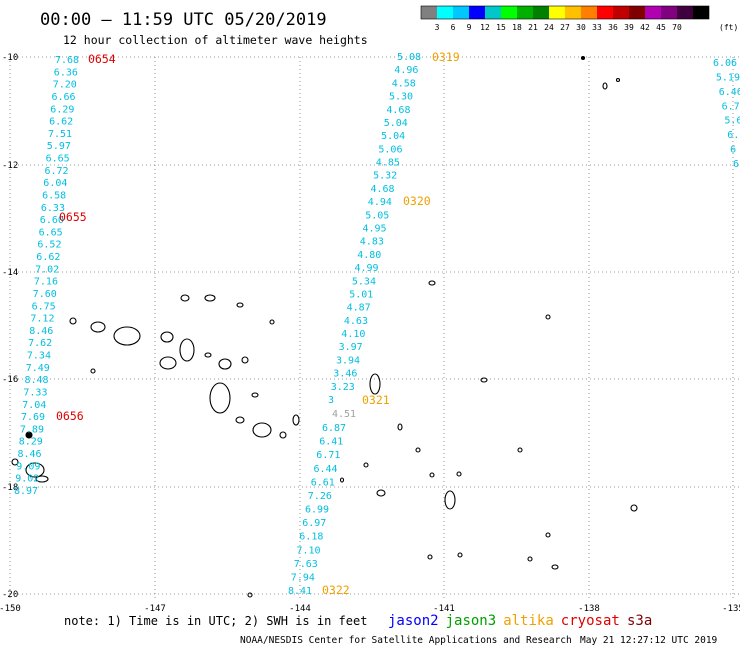  I want to click on wave-height-label: 6.66, so click(64, 97).